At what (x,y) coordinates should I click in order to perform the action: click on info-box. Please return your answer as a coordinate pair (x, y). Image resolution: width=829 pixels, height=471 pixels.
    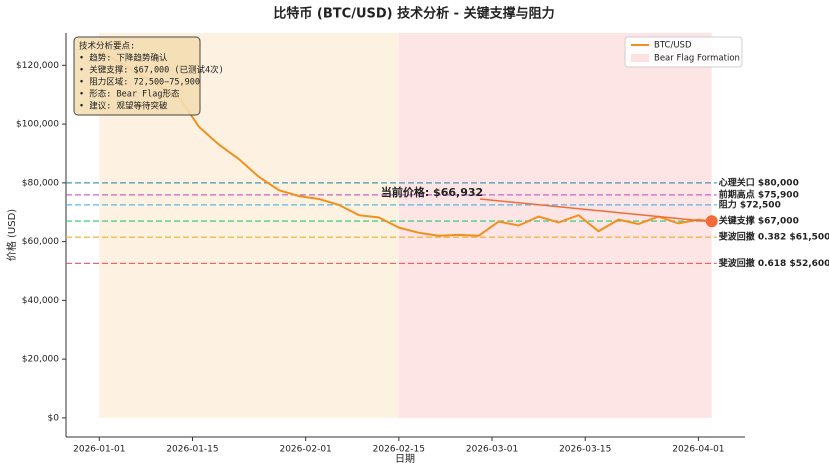
    Looking at the image, I should click on (137, 76).